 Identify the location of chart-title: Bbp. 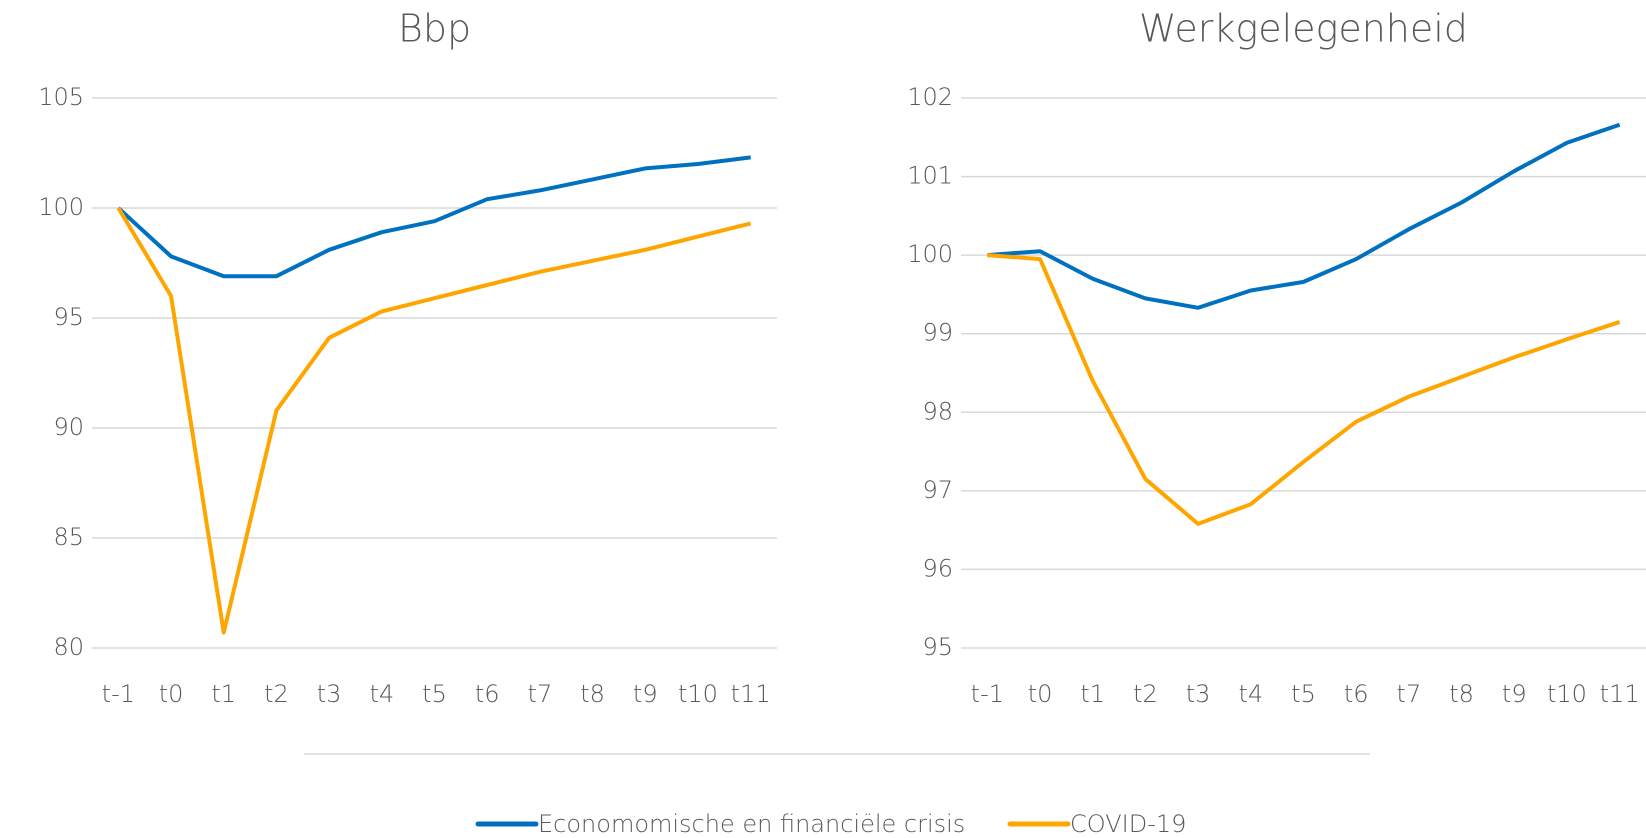
(434, 29).